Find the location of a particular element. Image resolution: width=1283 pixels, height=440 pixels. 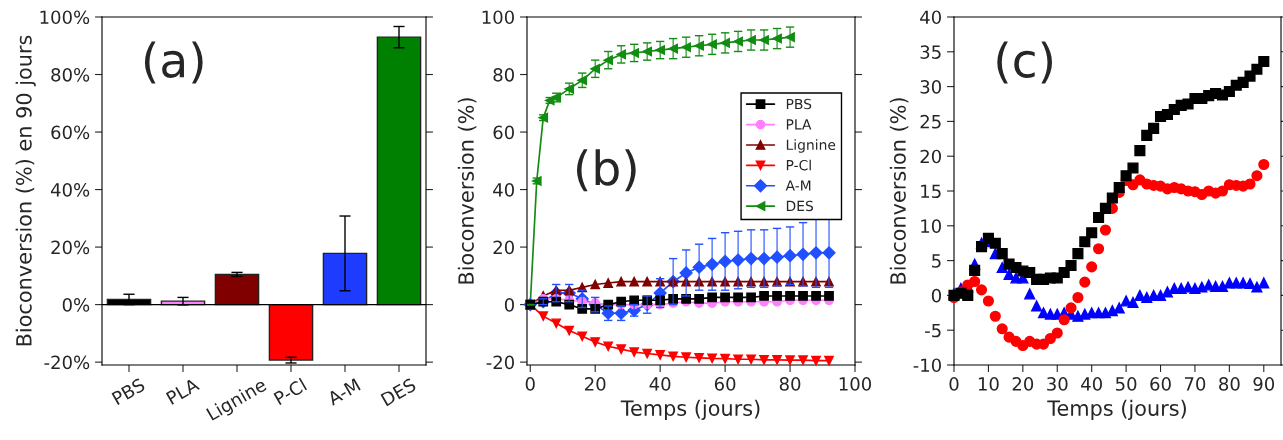

y-tick-label: -5 is located at coordinates (933, 330).